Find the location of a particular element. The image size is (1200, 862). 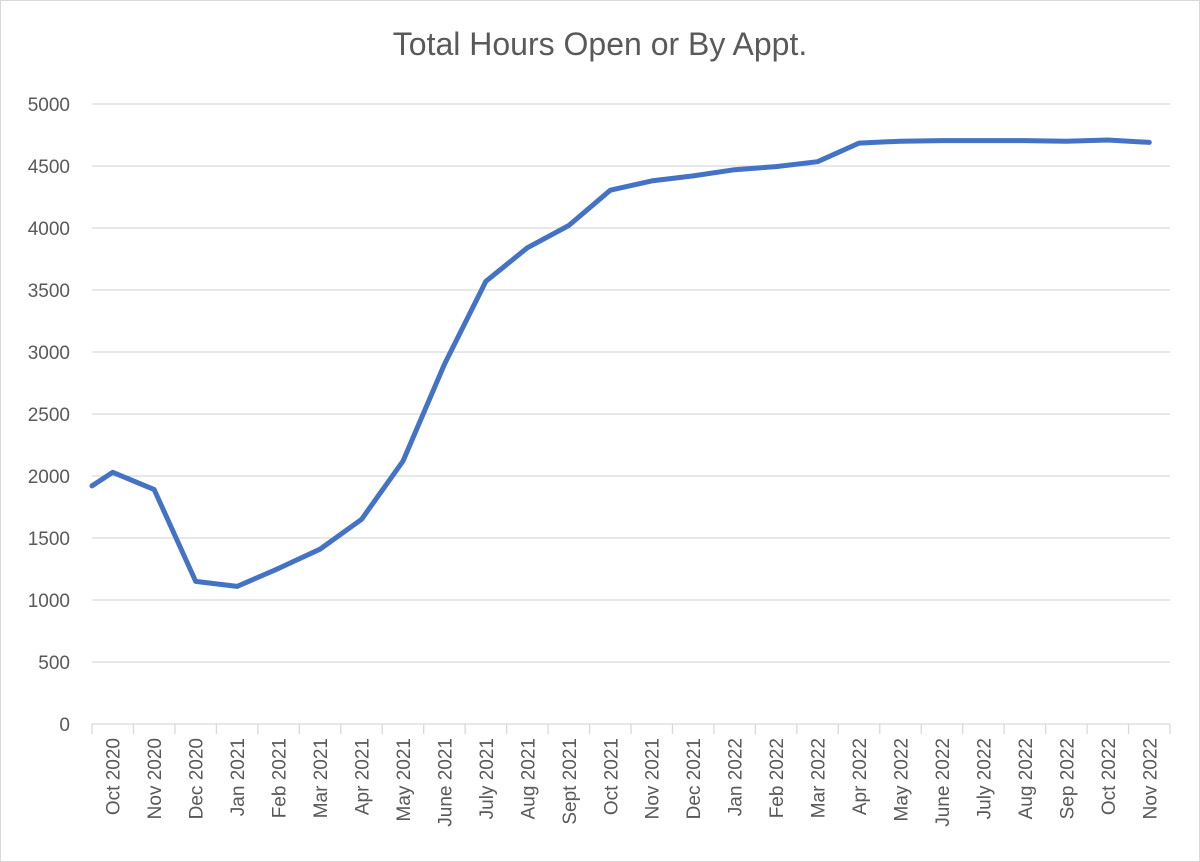

y-tick-label: 1500 is located at coordinates (49, 539).